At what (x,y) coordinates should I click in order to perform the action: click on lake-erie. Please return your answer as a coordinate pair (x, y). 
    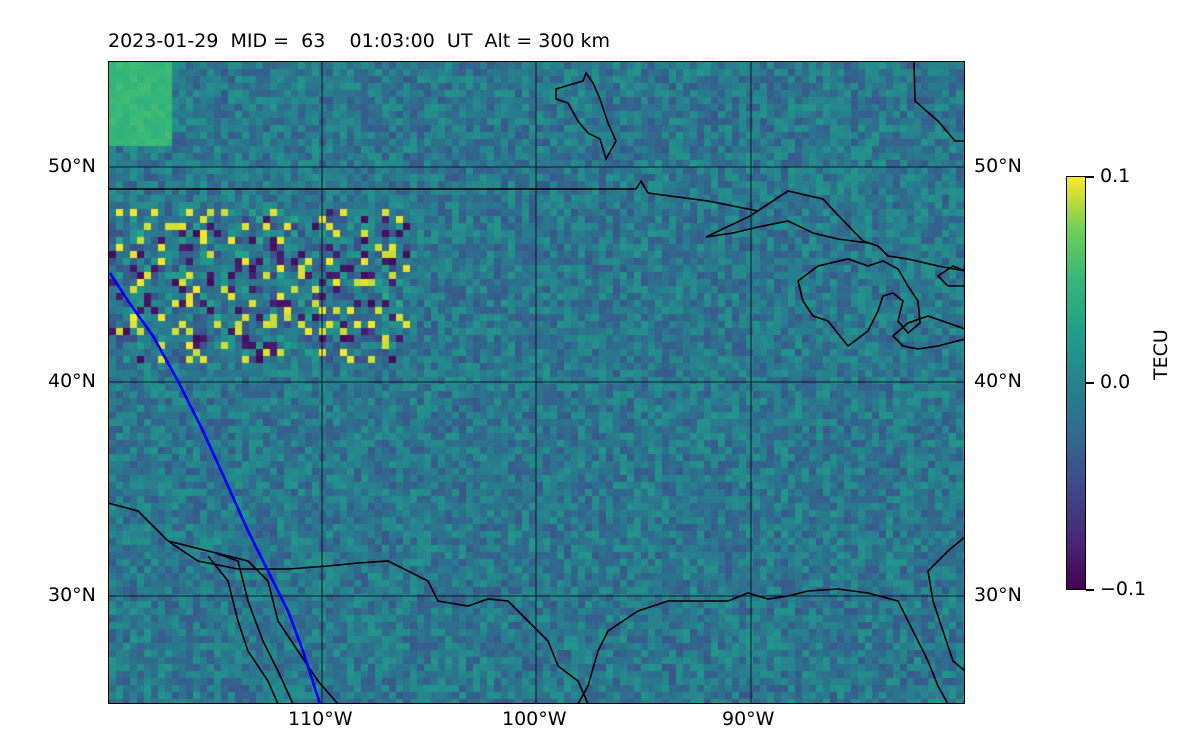
    Looking at the image, I should click on (928, 332).